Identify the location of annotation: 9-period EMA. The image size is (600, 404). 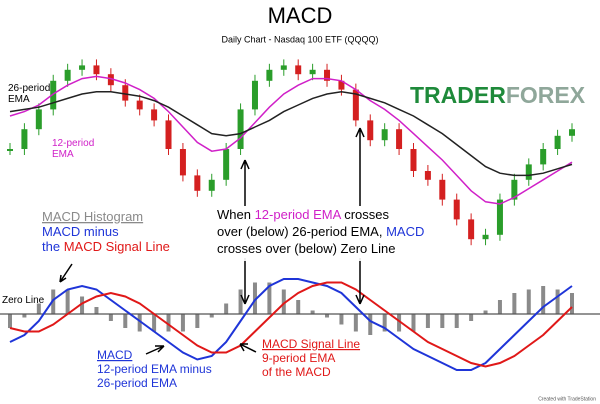
(298, 358).